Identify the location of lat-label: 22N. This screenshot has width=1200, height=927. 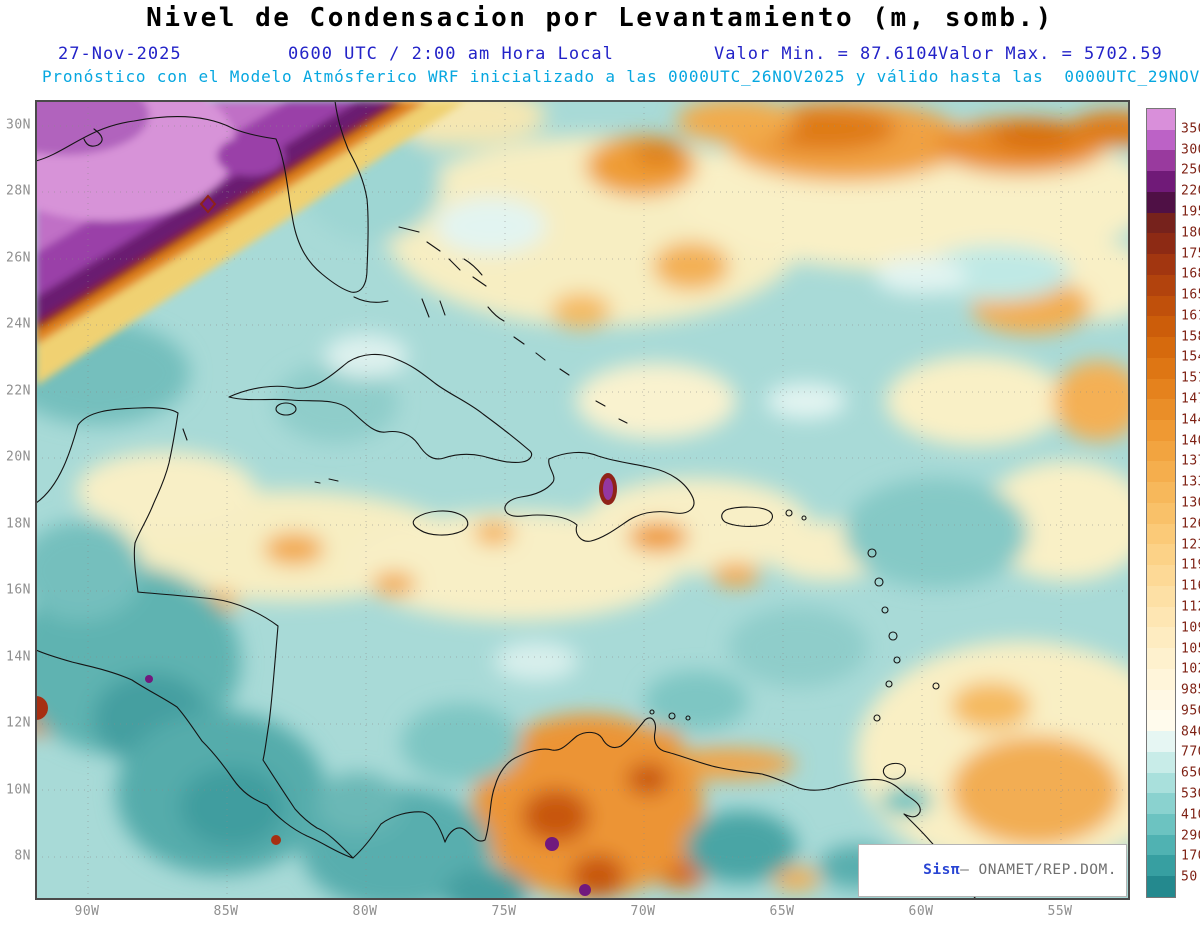
(18, 391).